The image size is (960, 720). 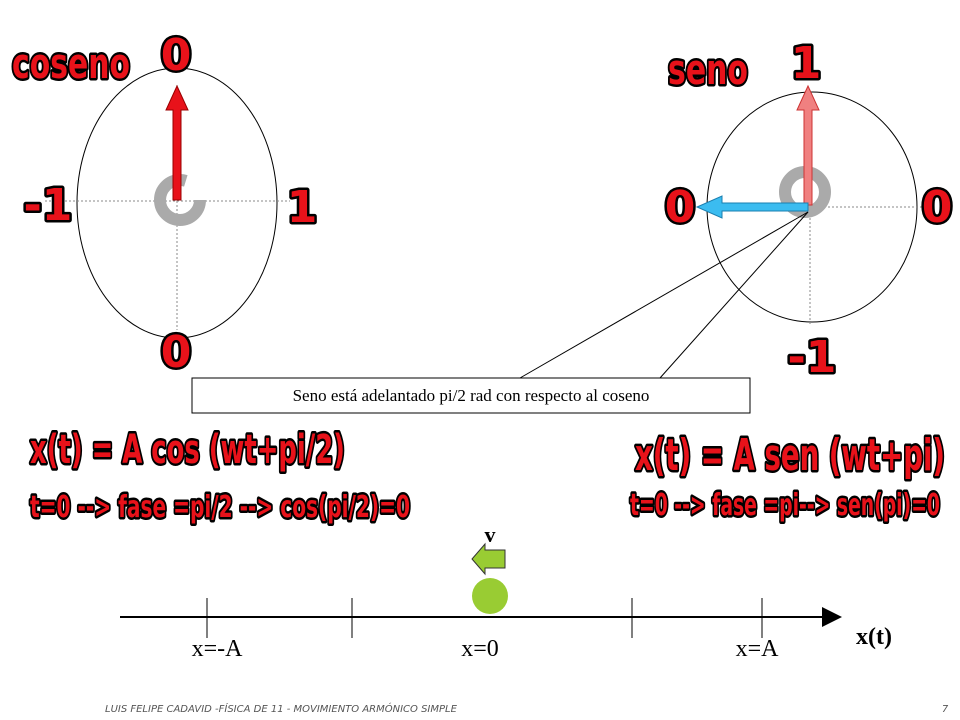 I want to click on axis-label: x(t), so click(x=874, y=637).